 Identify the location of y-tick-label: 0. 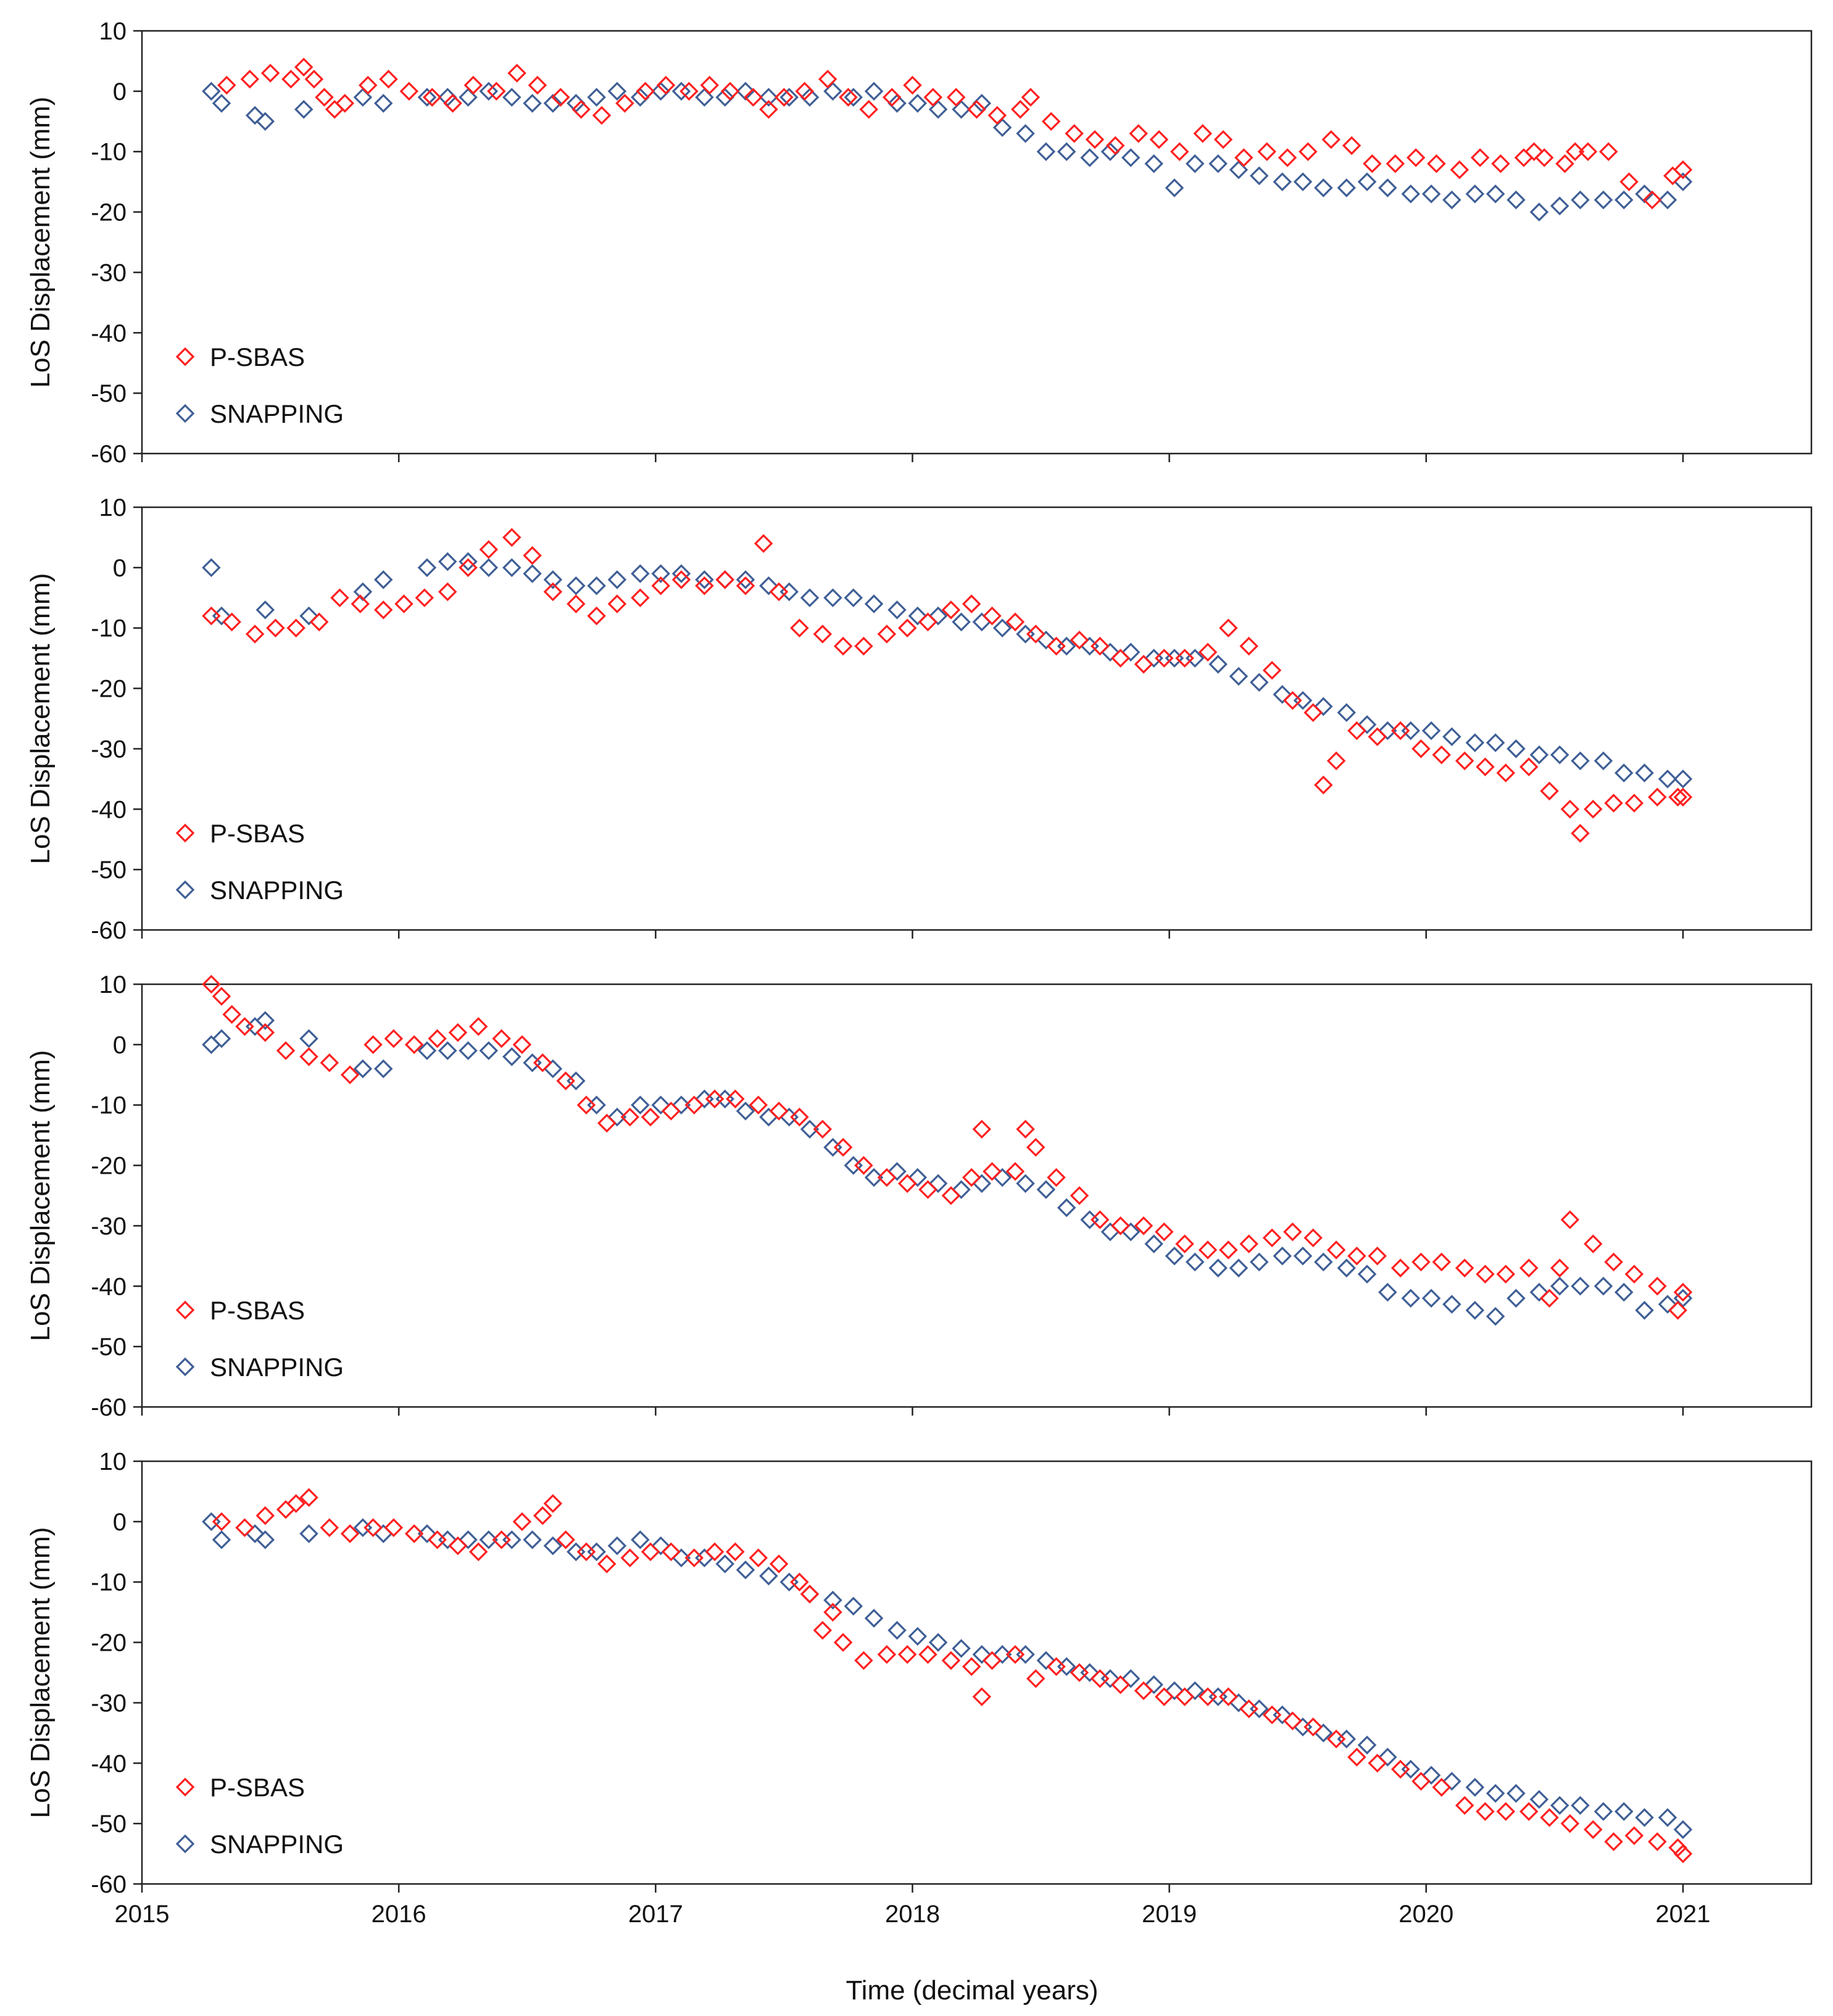
(120, 1522).